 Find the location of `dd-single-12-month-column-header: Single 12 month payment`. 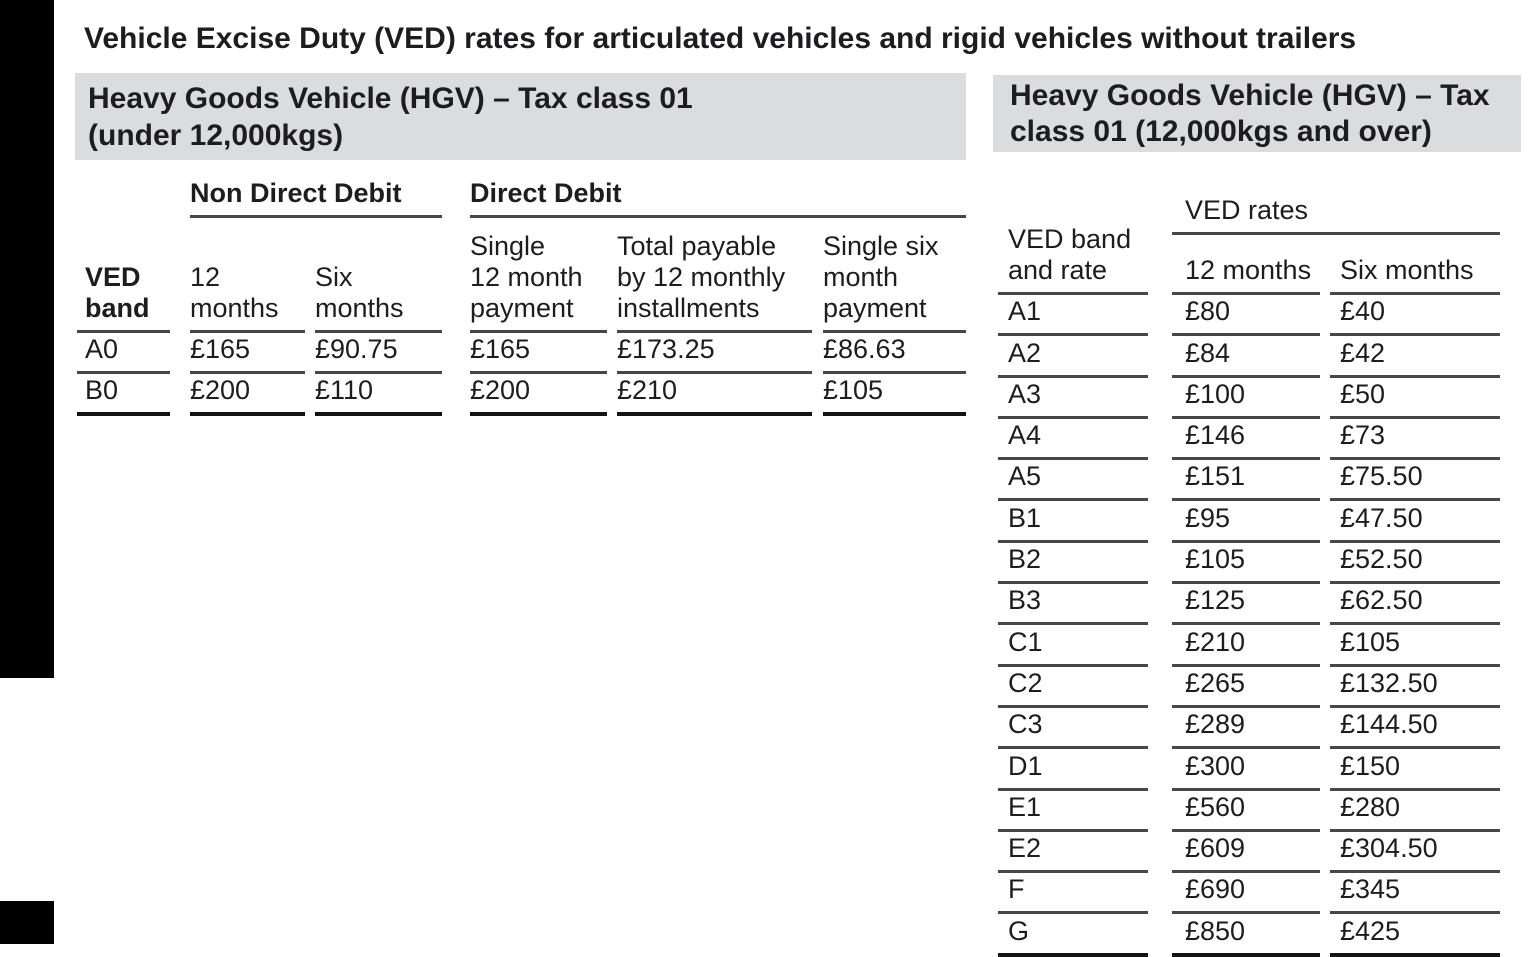

dd-single-12-month-column-header: Single 12 month payment is located at coordinates (538, 274).